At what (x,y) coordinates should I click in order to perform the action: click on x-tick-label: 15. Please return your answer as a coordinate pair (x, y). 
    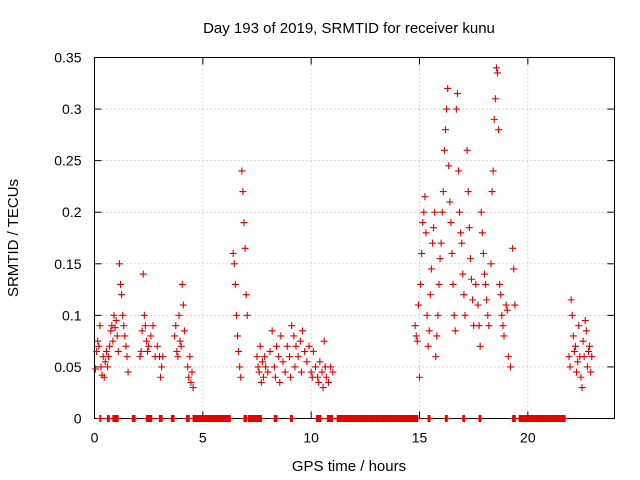
    Looking at the image, I should click on (420, 438).